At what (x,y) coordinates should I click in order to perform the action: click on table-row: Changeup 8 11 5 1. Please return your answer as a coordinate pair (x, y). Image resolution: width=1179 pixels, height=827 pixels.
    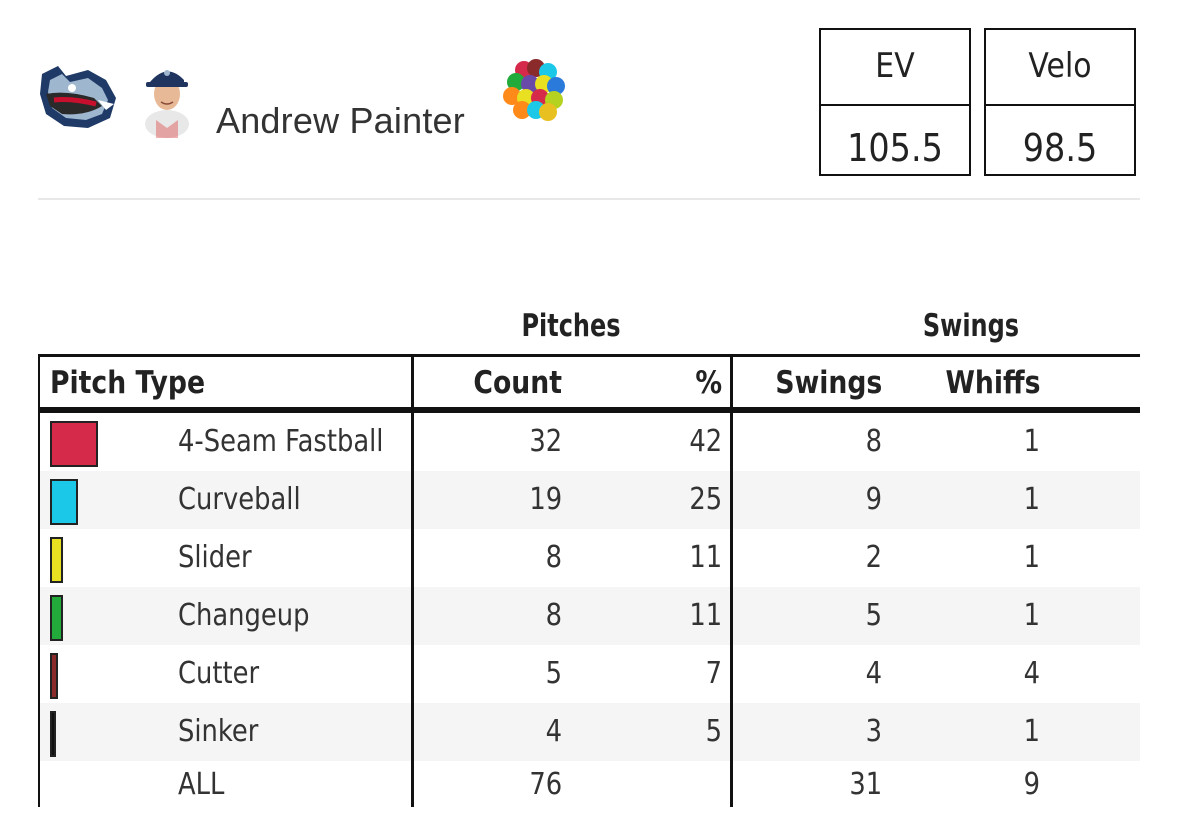
    Looking at the image, I should click on (589, 616).